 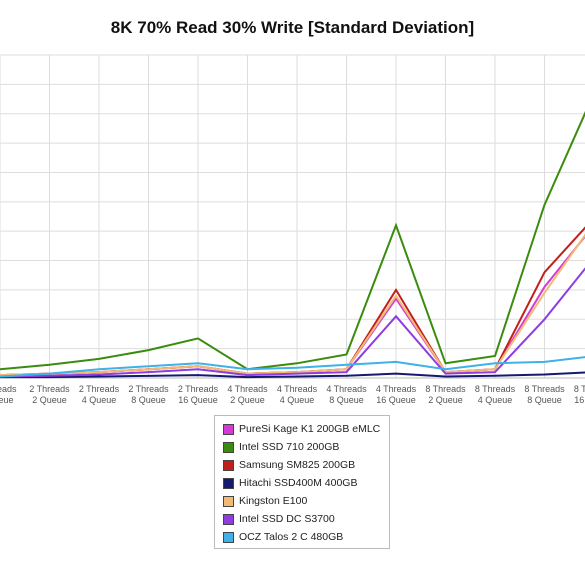 What do you see at coordinates (291, 537) in the screenshot?
I see `legend-label: OCZ Talos 2 C 480GB` at bounding box center [291, 537].